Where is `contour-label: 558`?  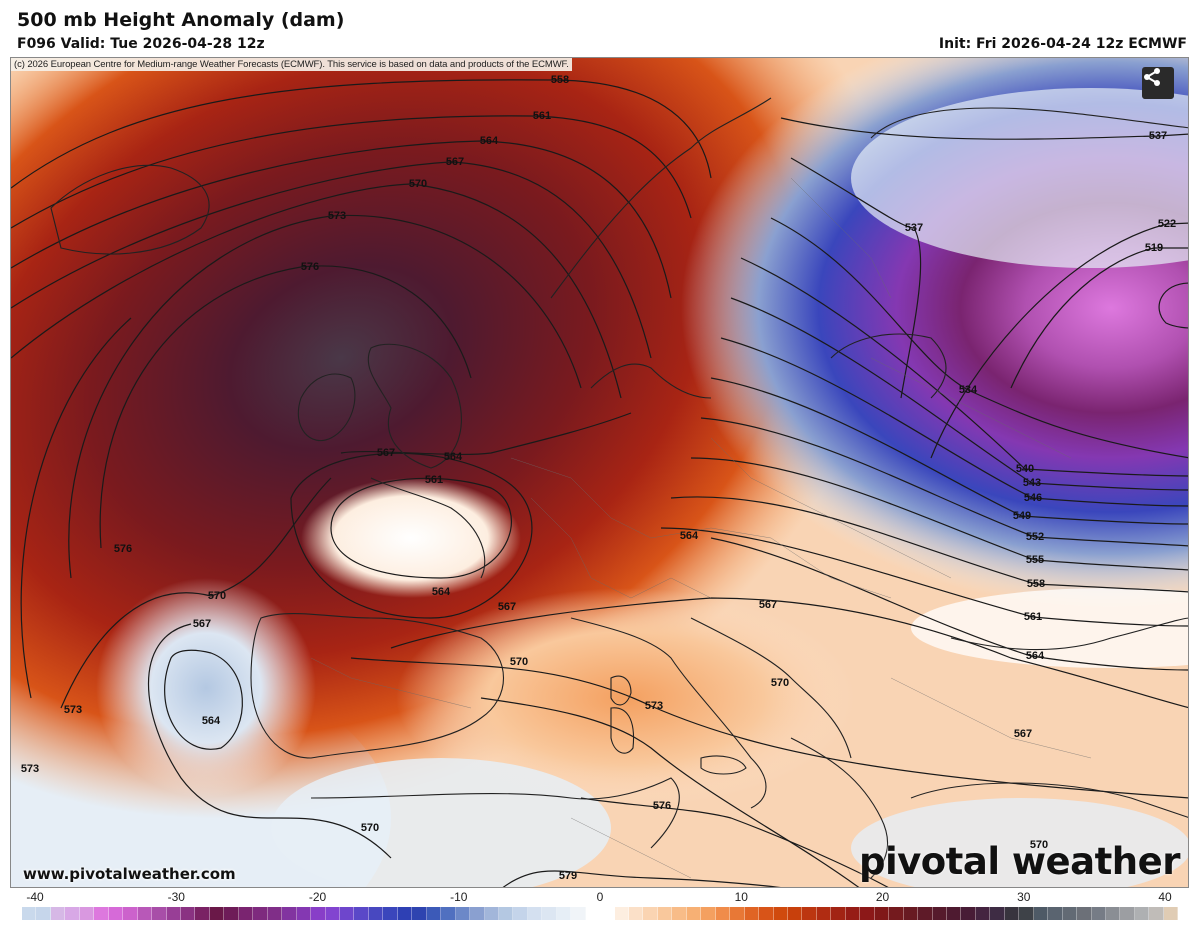
contour-label: 558 is located at coordinates (1036, 584).